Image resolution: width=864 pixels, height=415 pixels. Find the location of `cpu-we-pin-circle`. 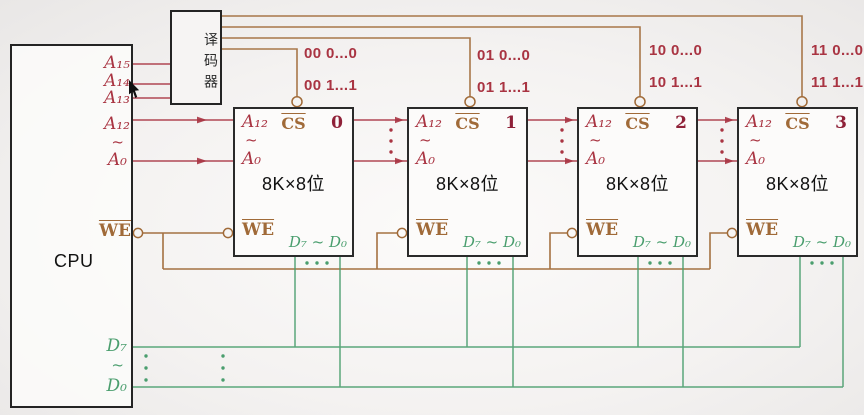

cpu-we-pin-circle is located at coordinates (138, 233).